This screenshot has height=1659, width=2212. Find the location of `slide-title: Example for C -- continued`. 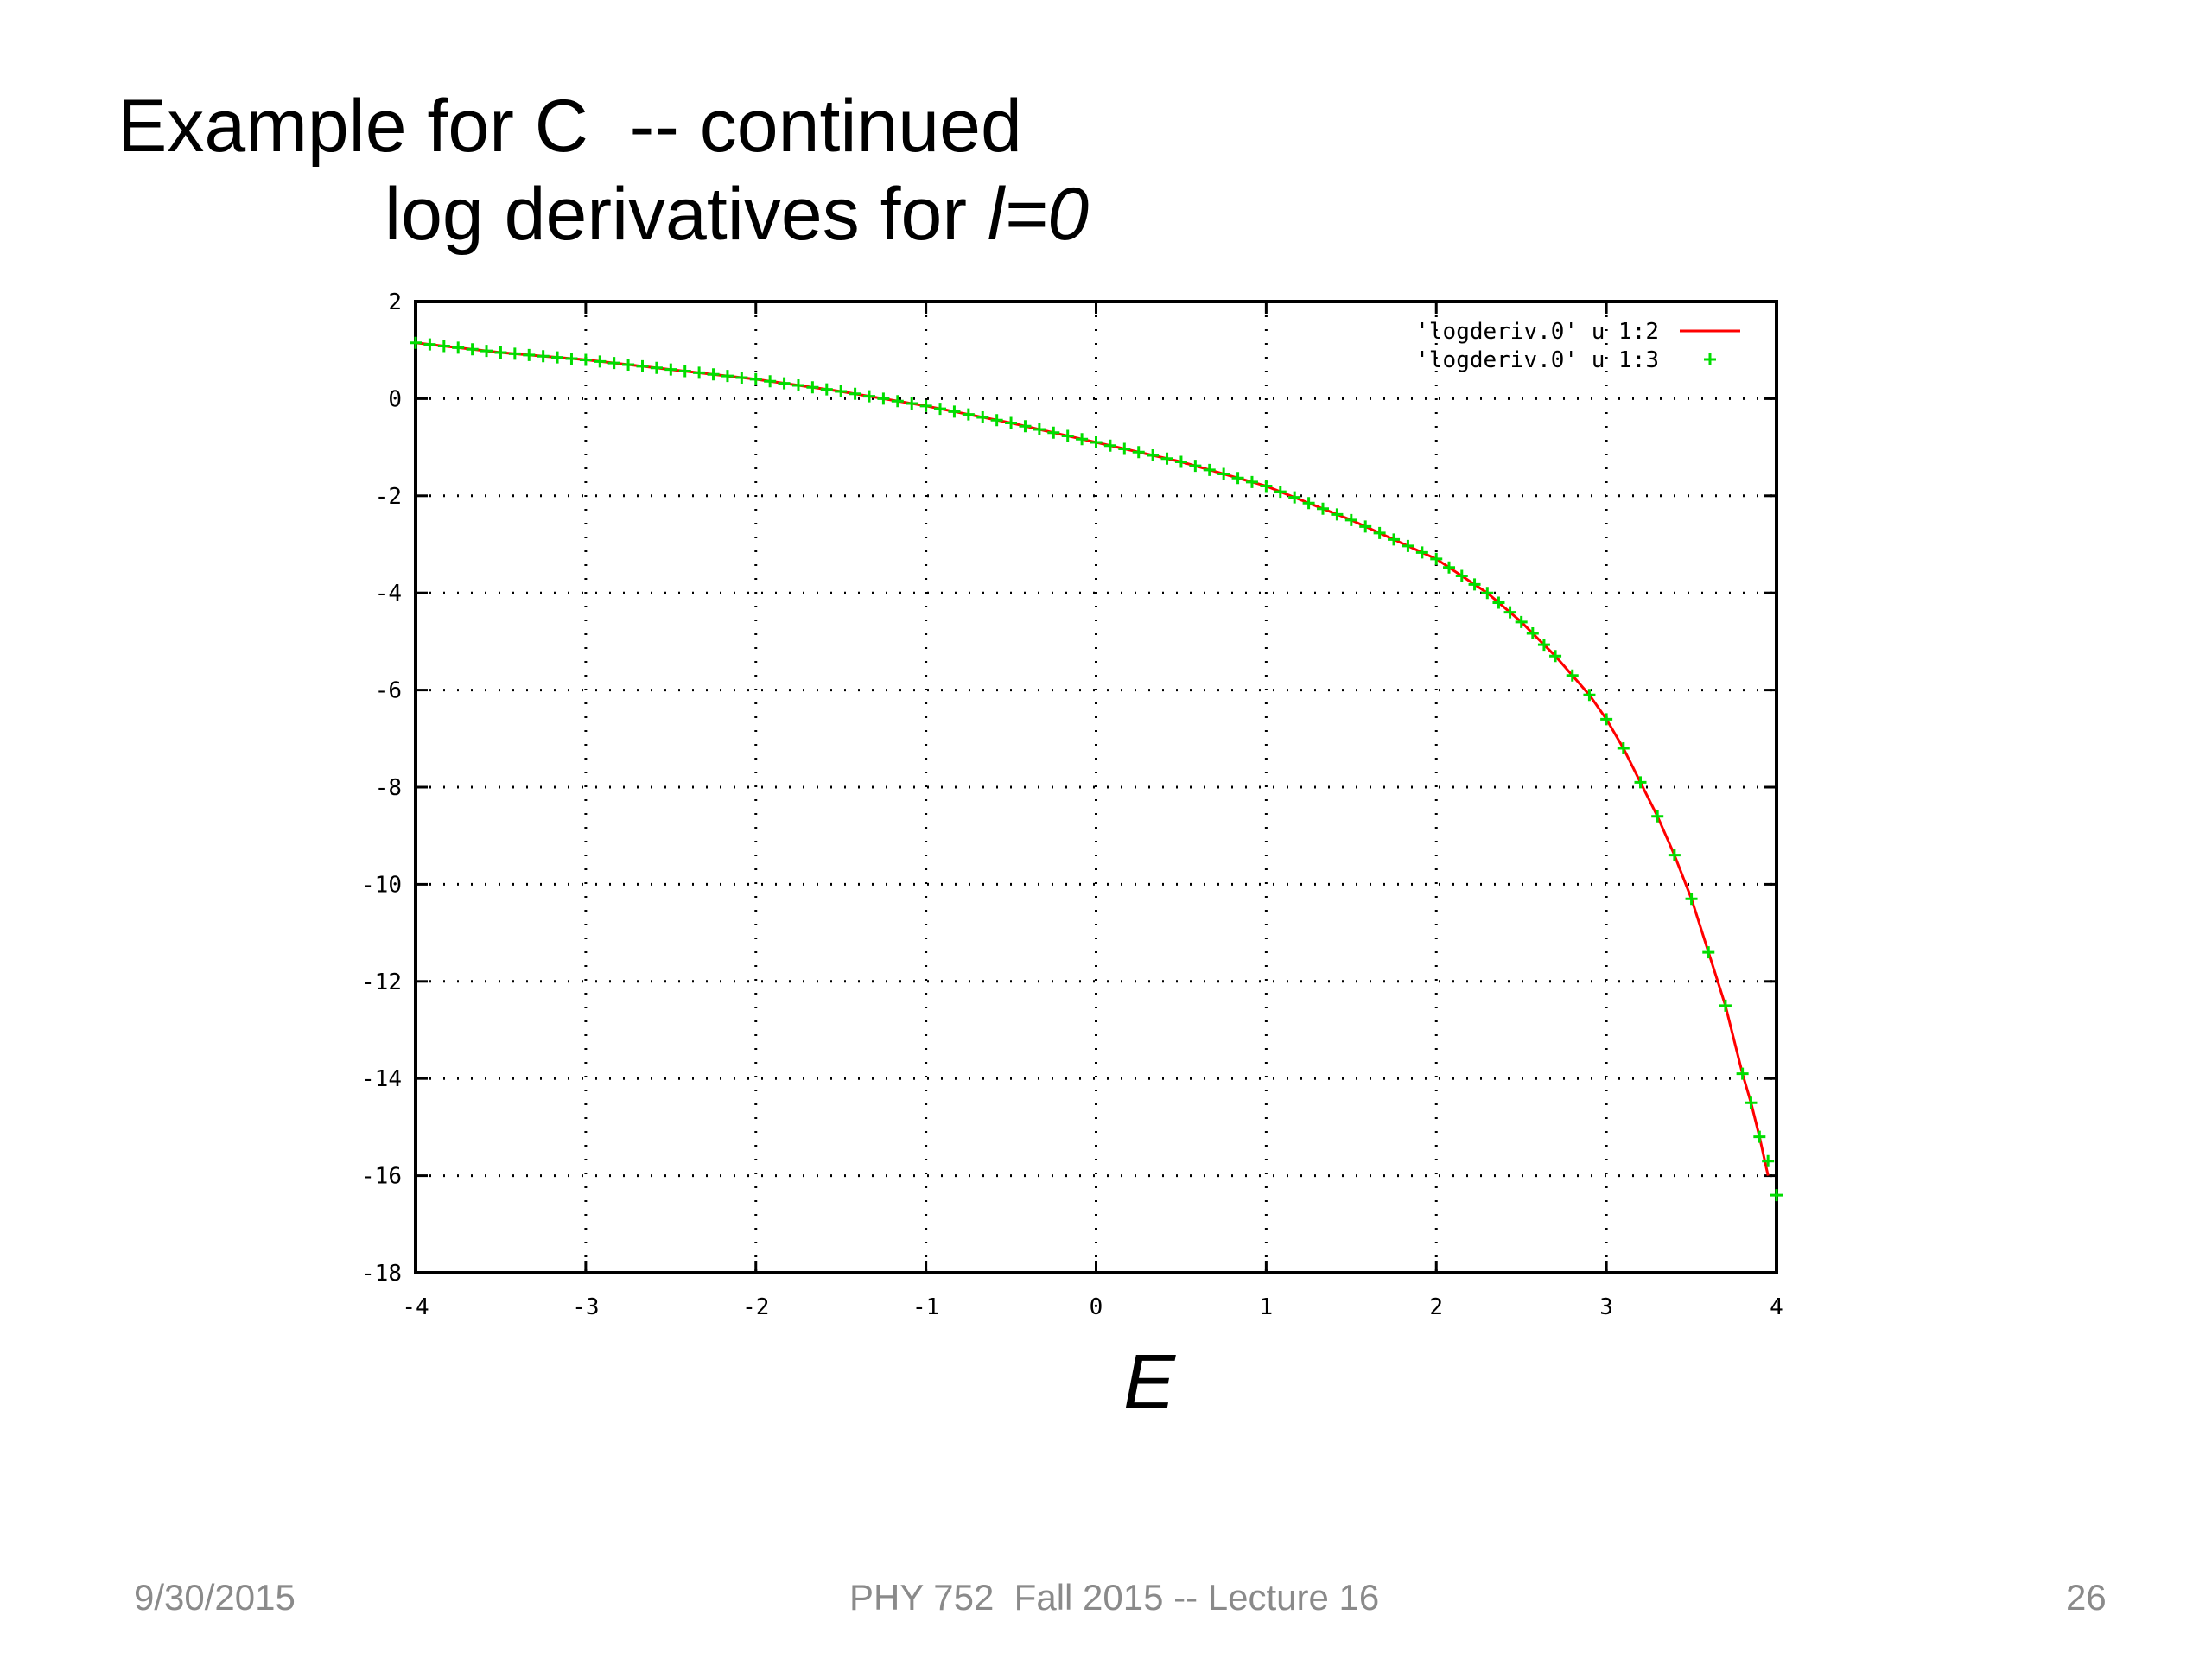

slide-title: Example for C -- continued is located at coordinates (570, 126).